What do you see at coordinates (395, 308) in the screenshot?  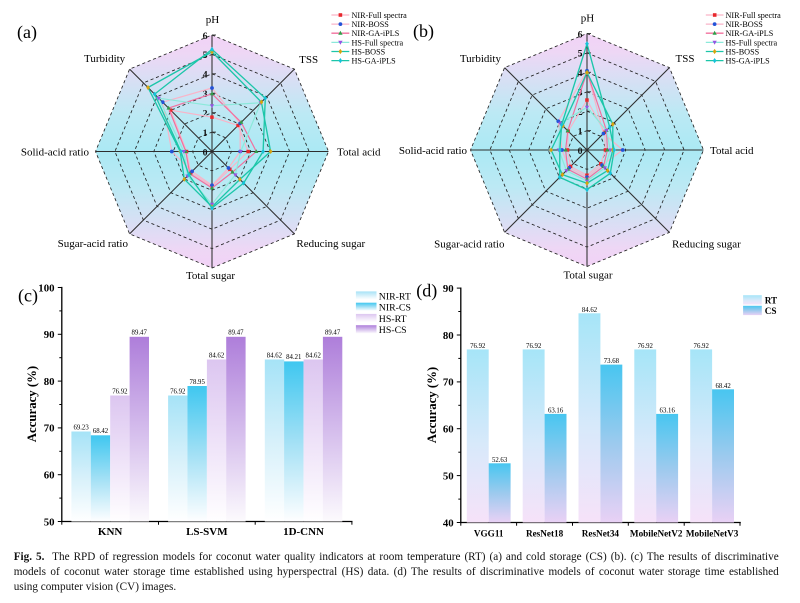 I see `svg-text: NIR-CS` at bounding box center [395, 308].